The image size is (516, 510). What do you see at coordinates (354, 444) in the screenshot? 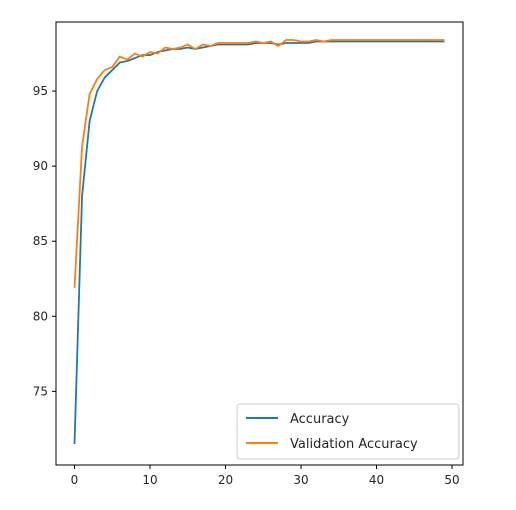
I see `legend-label-validation-accuracy: Validation Accuracy` at bounding box center [354, 444].